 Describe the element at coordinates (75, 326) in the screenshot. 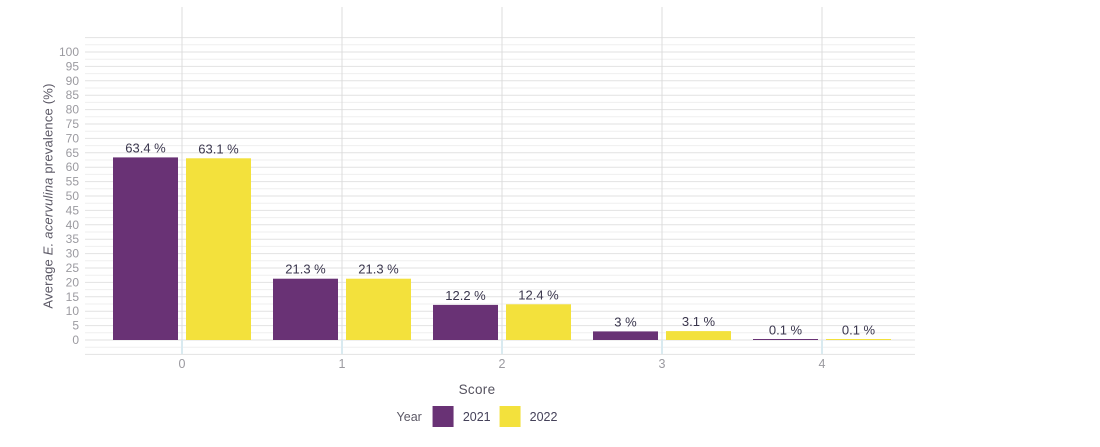

I see `y-tick-label-5: 5` at that location.